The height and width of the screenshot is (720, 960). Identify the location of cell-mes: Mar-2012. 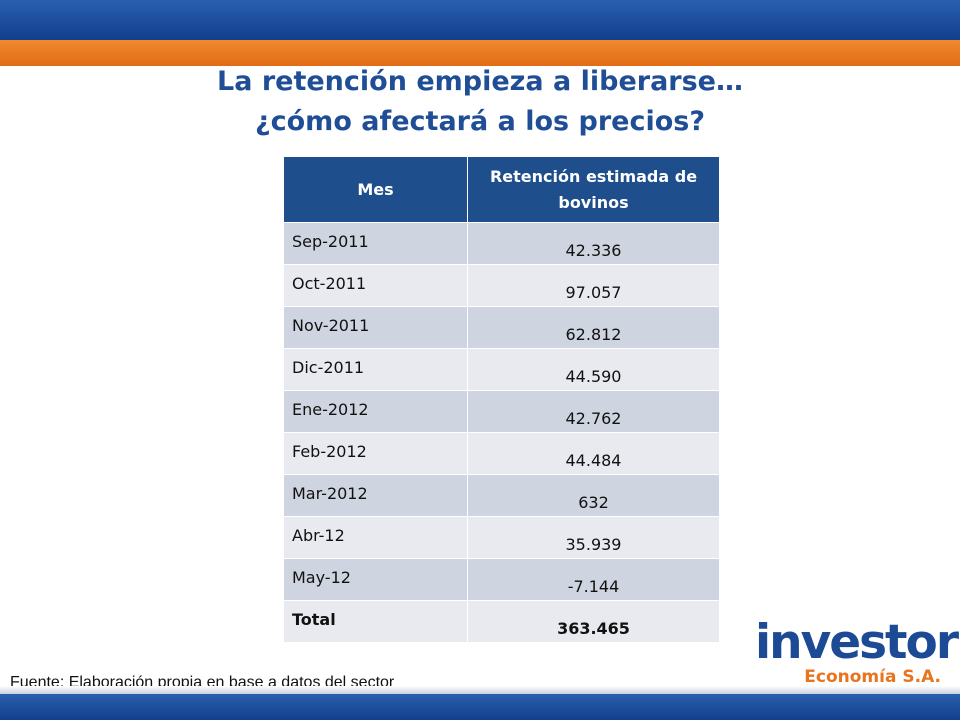
(375, 495).